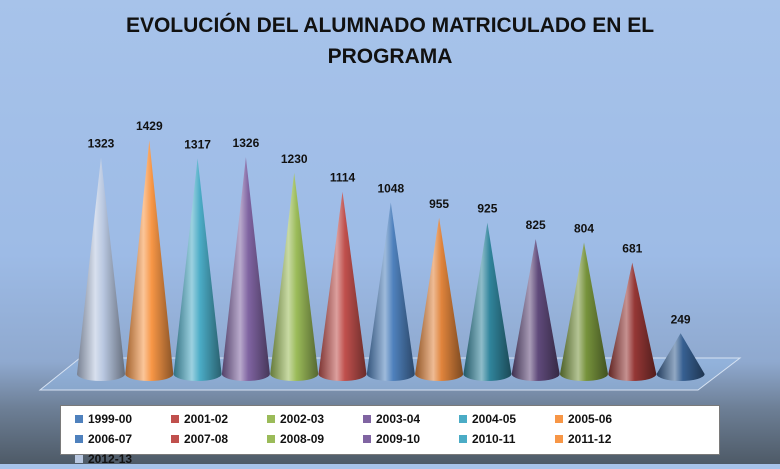 This screenshot has height=469, width=780. I want to click on data-label-2005-06: 955, so click(439, 204).